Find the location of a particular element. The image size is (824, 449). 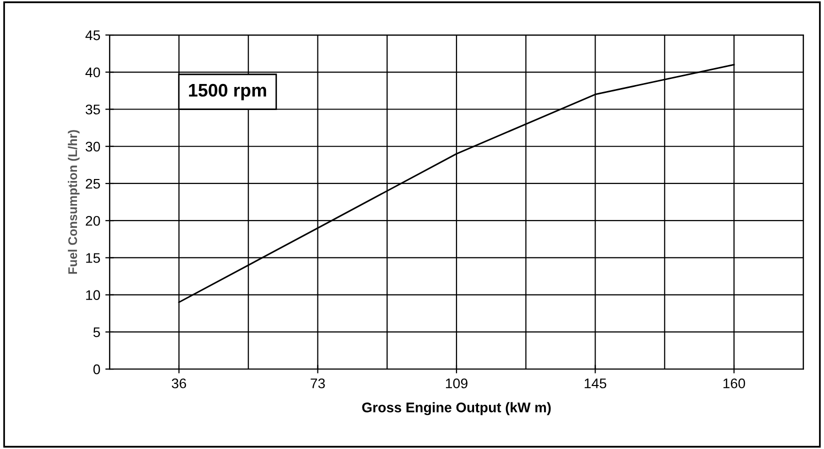

y-tick-label: 20 is located at coordinates (93, 221).